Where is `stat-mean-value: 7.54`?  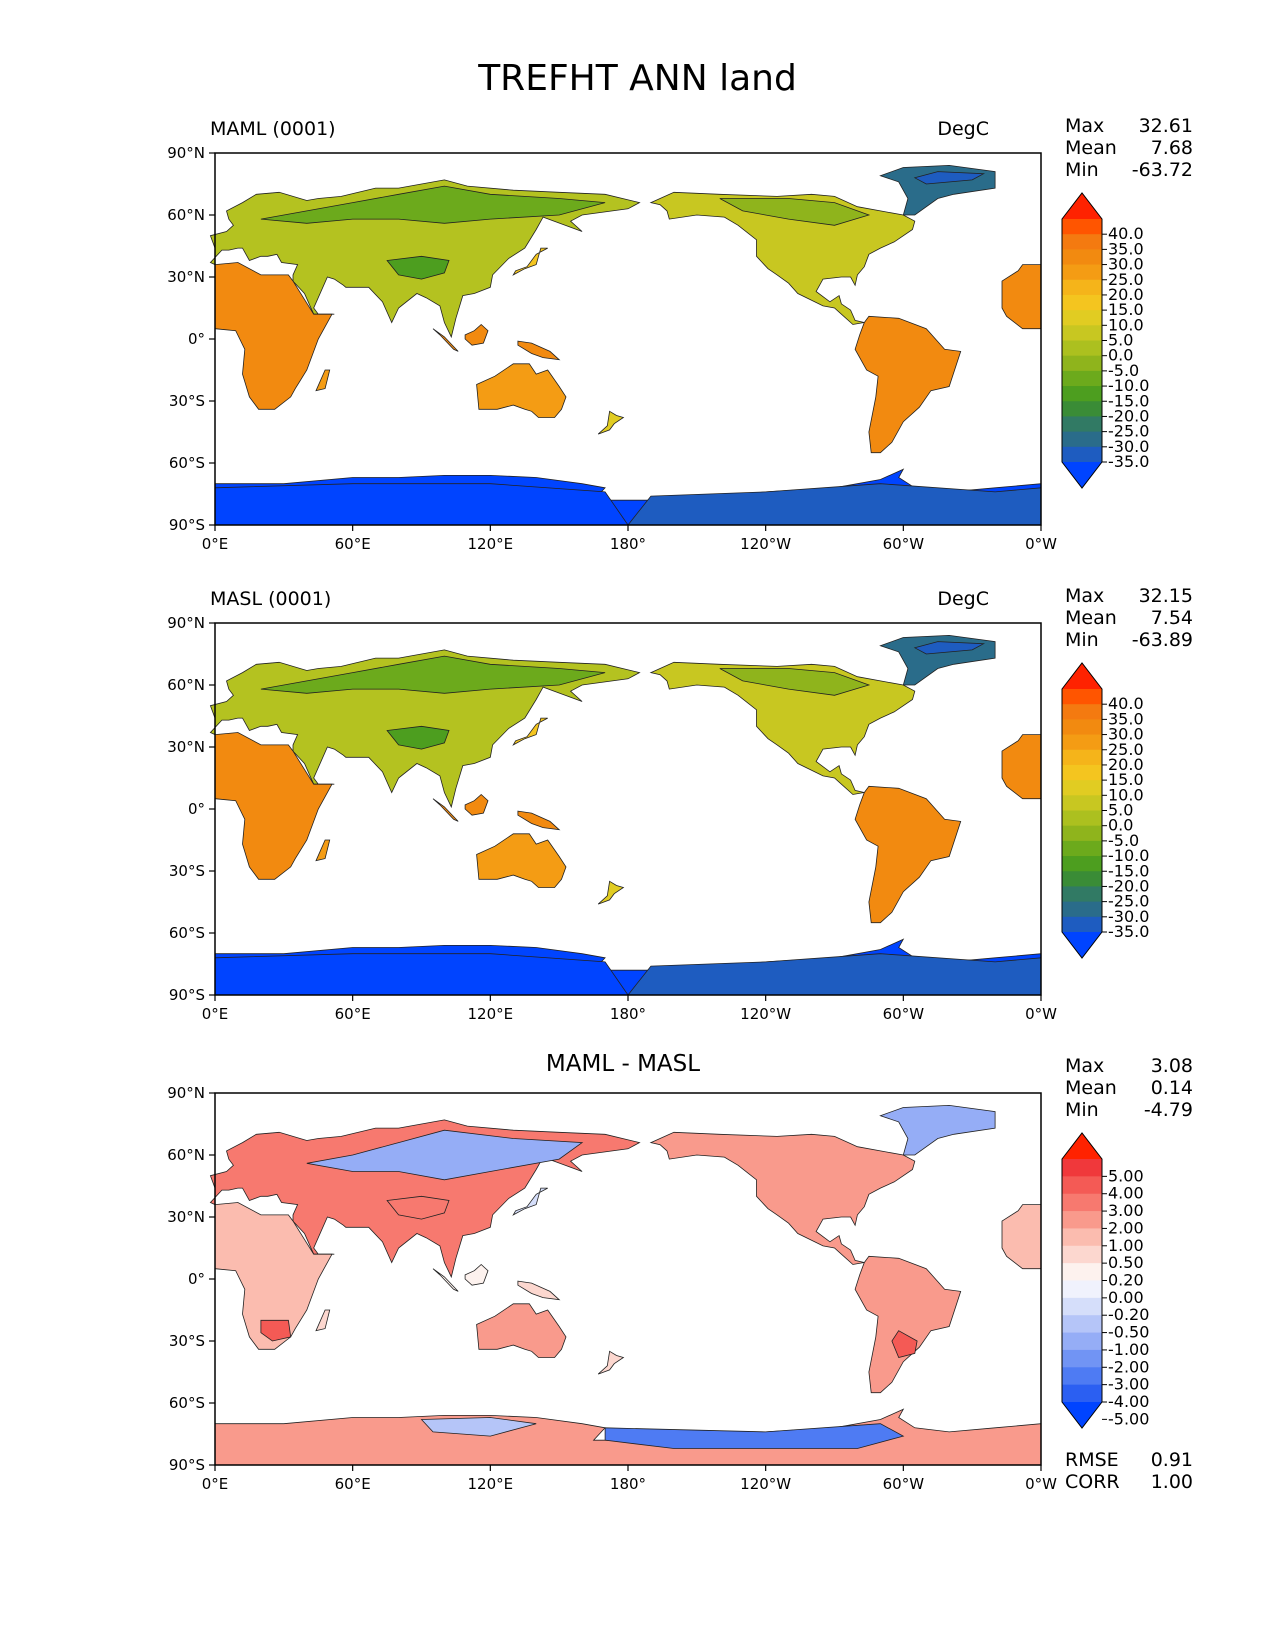
stat-mean-value: 7.54 is located at coordinates (1171, 618).